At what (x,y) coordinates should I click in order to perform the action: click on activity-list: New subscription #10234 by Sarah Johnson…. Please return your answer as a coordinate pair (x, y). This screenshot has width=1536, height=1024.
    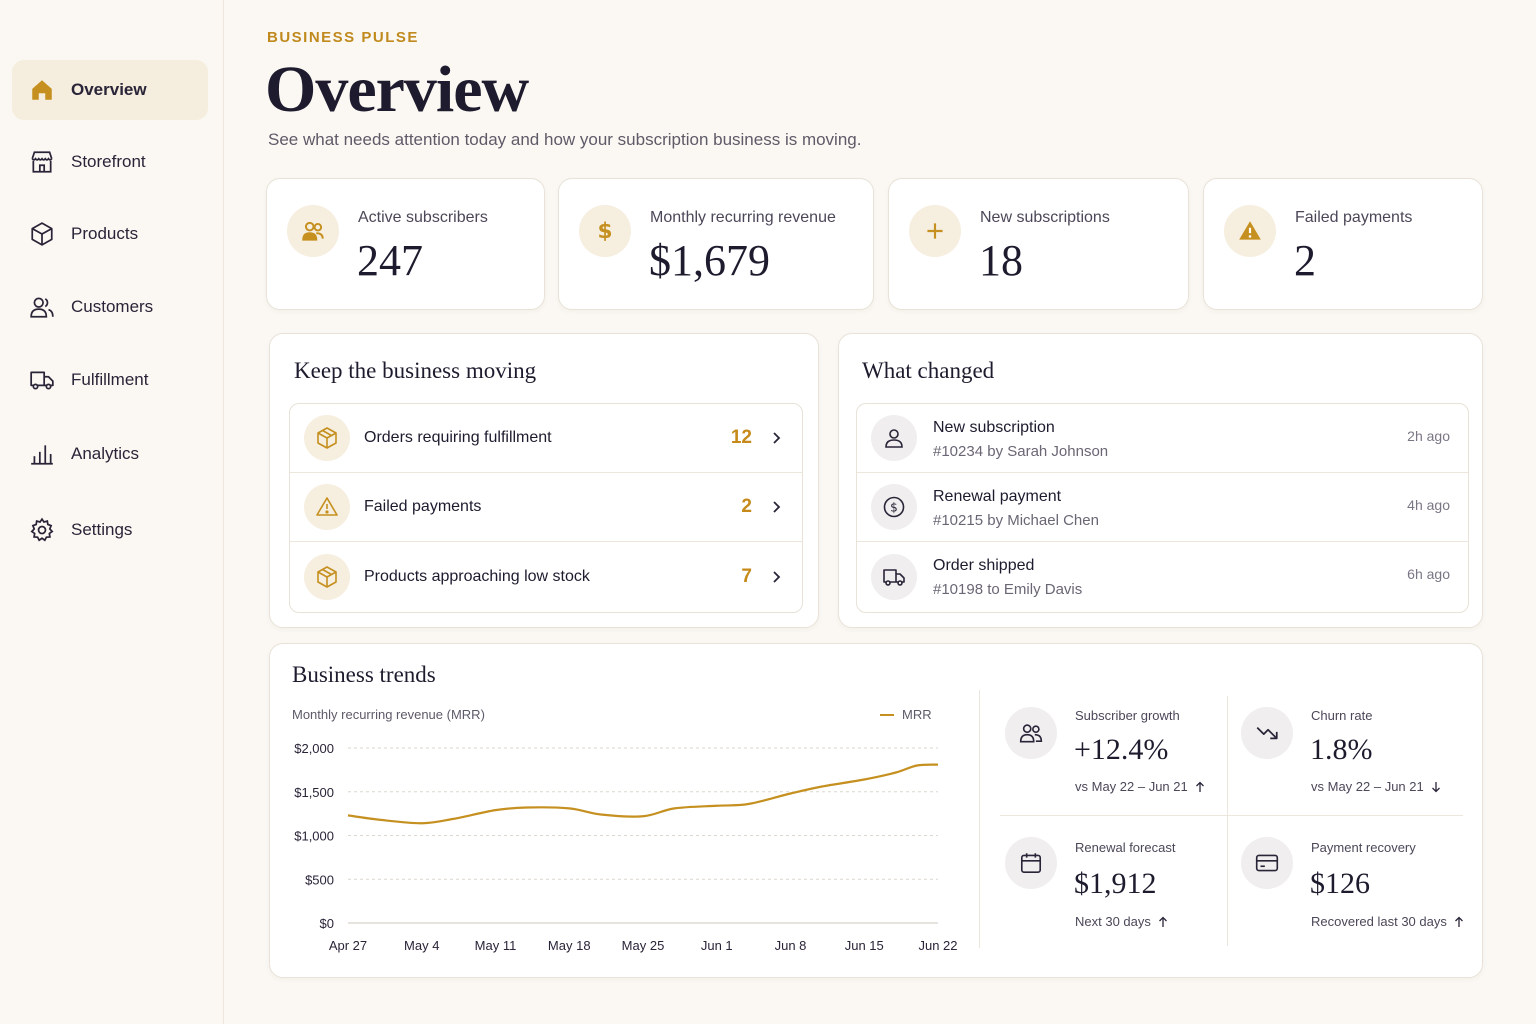
    Looking at the image, I should click on (1162, 508).